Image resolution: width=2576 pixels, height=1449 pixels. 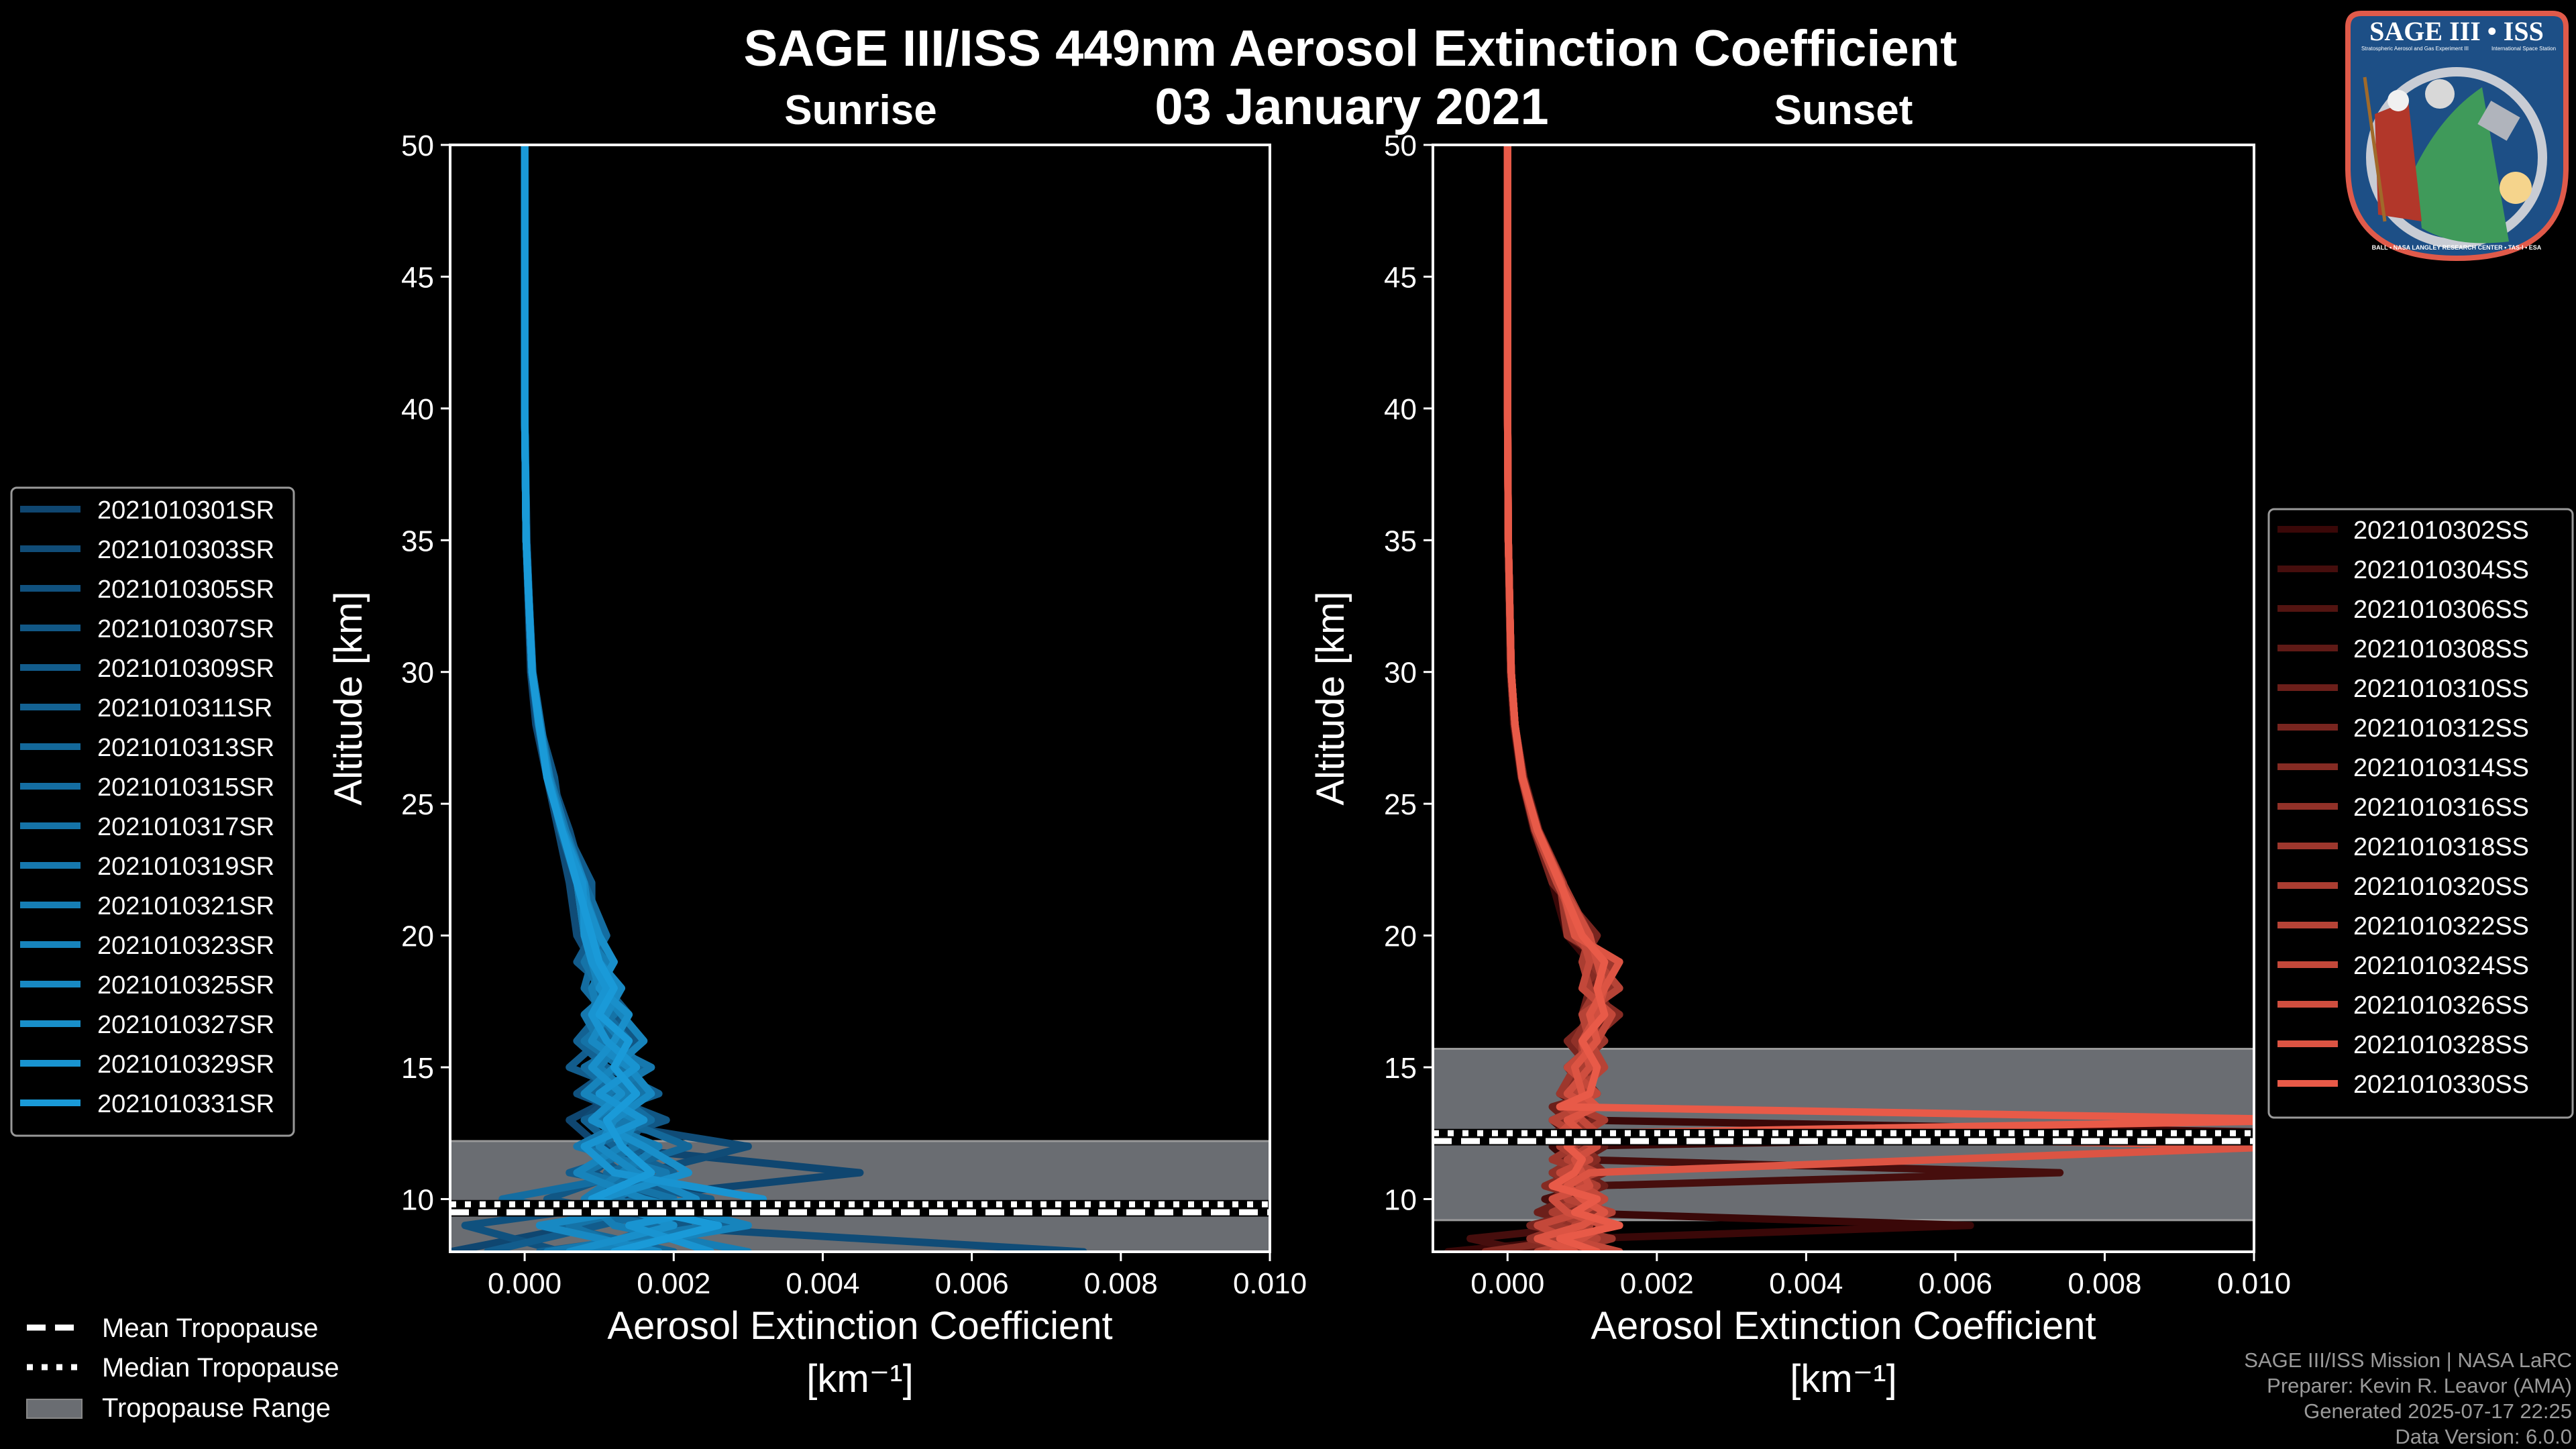 What do you see at coordinates (621, 698) in the screenshot?
I see `profile-line-2021010331SR` at bounding box center [621, 698].